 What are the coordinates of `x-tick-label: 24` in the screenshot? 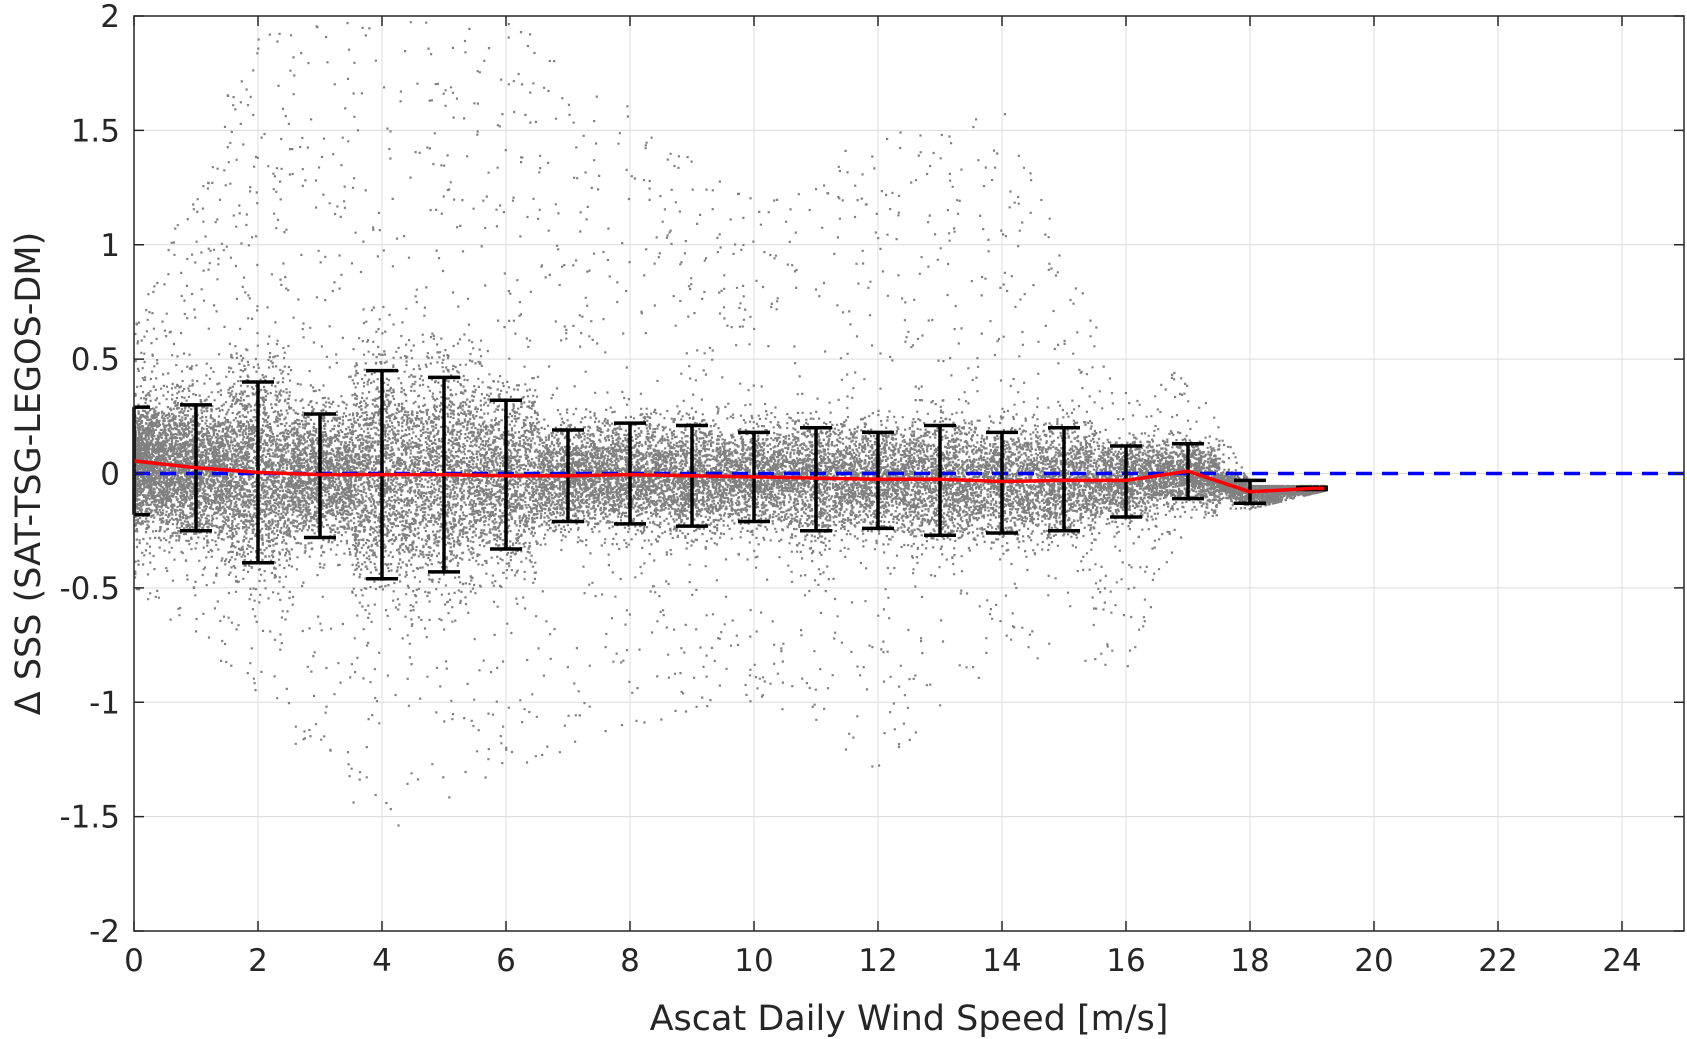 It's located at (1621, 961).